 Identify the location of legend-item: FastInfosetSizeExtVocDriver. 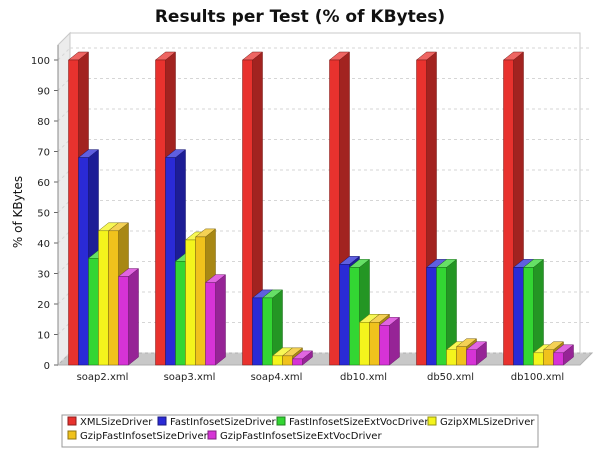
(352, 422).